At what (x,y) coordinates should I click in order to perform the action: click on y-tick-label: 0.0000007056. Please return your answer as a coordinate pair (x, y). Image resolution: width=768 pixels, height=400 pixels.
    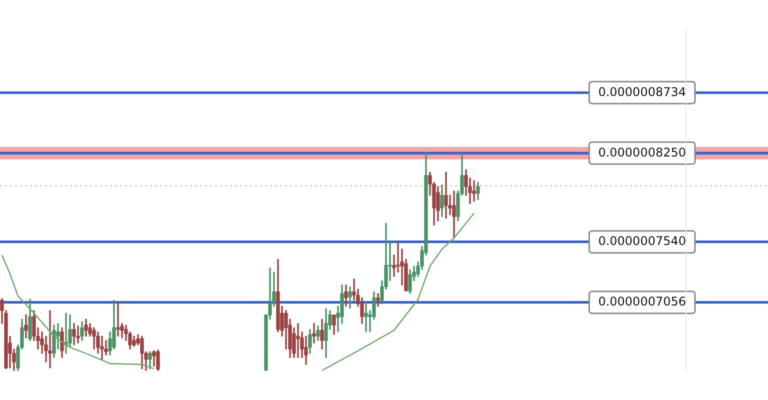
    Looking at the image, I should click on (642, 301).